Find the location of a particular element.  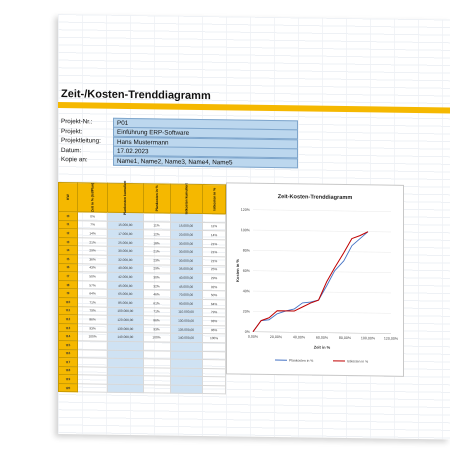

table-cell: 18% is located at coordinates (157, 243).